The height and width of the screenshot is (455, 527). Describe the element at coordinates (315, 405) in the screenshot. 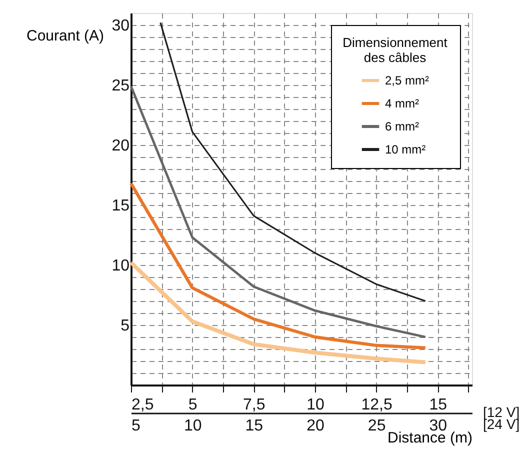

I see `x-tick-label: 10` at that location.